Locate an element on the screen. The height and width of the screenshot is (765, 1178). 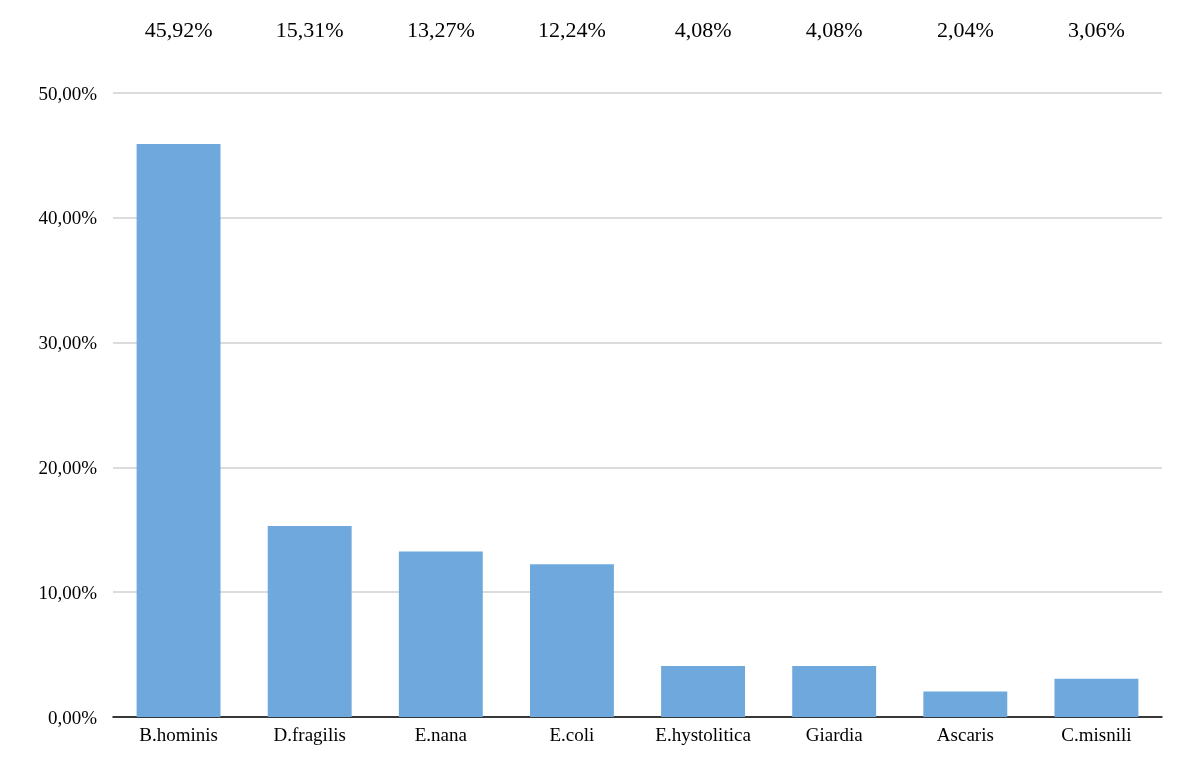
data-label: 45,92% is located at coordinates (178, 29).